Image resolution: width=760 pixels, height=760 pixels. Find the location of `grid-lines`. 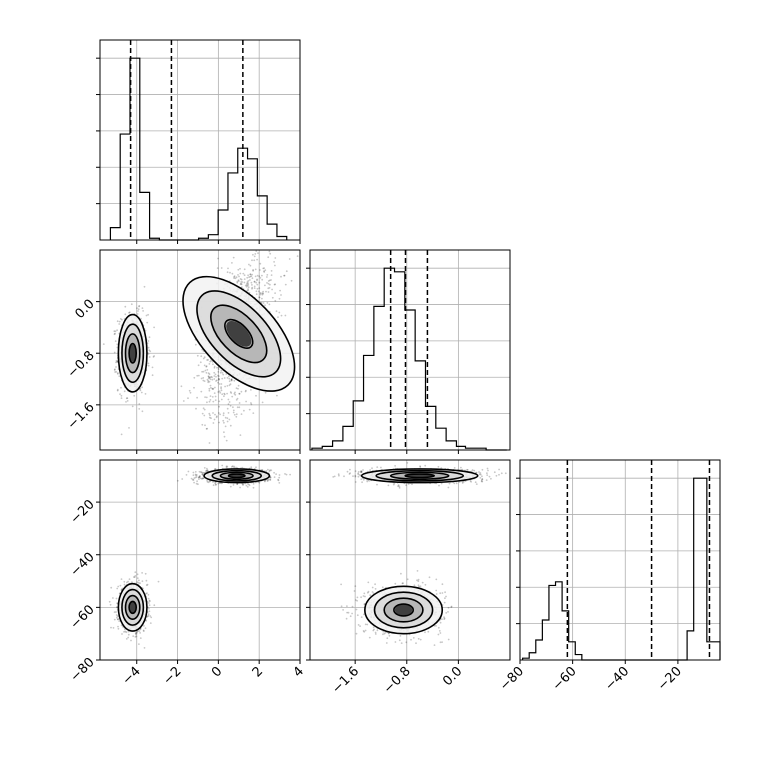

grid-lines is located at coordinates (619, 560).